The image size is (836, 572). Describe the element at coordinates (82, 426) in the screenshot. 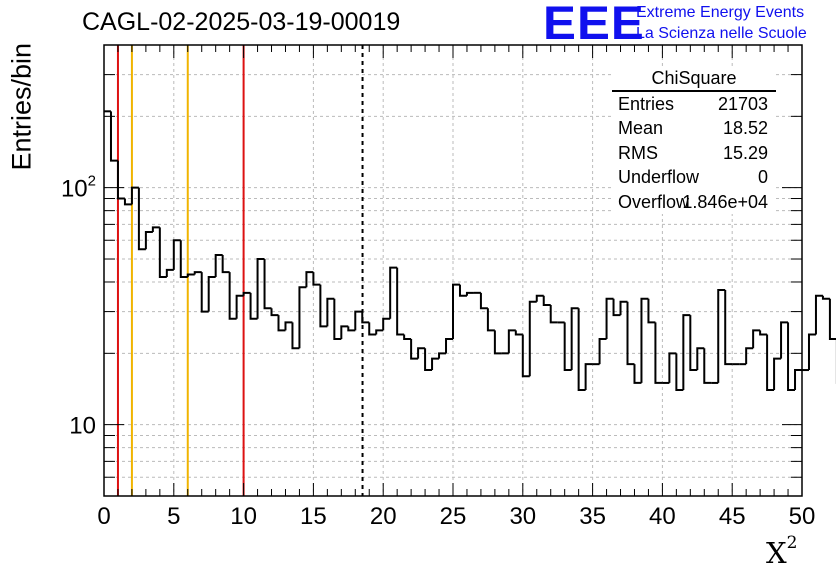

I see `y-tick-label: 10` at that location.